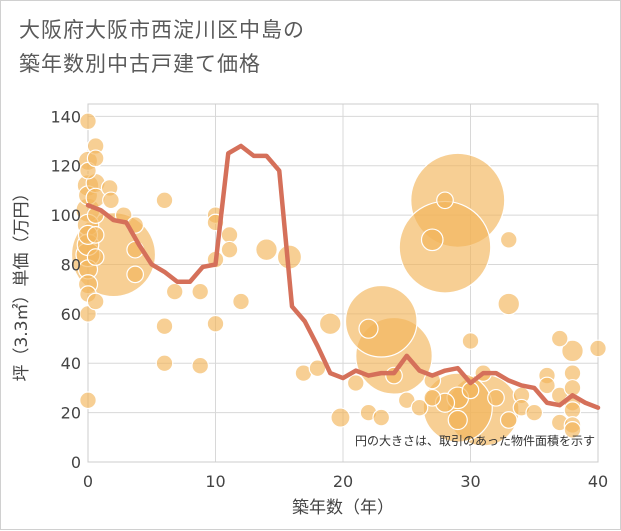 This screenshot has width=621, height=531. What do you see at coordinates (162, 47) in the screenshot?
I see `chart-title: 大阪府大阪市西淀川区中島の 築年数別中古戸建て価格` at bounding box center [162, 47].